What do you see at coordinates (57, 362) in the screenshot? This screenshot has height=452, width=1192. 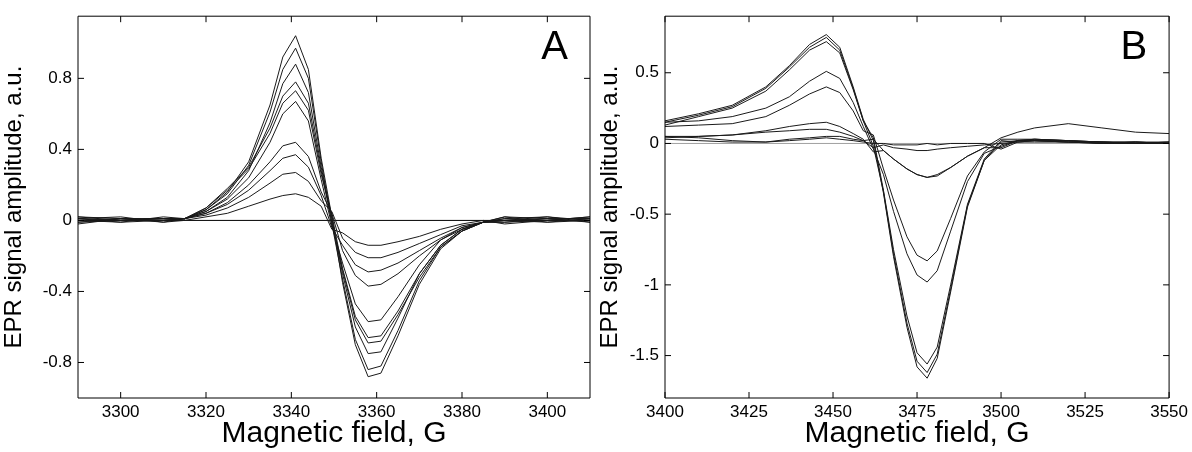 I see `y-tick-label: -0.8` at bounding box center [57, 362].